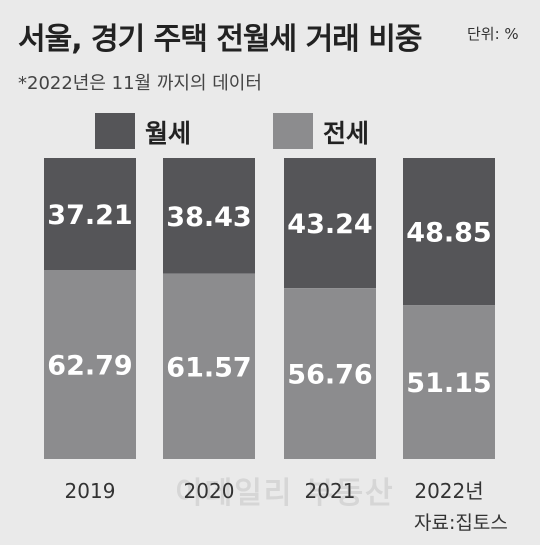 The width and height of the screenshot is (540, 545). Describe the element at coordinates (330, 491) in the screenshot. I see `x-tick-label-2: 2021` at that location.